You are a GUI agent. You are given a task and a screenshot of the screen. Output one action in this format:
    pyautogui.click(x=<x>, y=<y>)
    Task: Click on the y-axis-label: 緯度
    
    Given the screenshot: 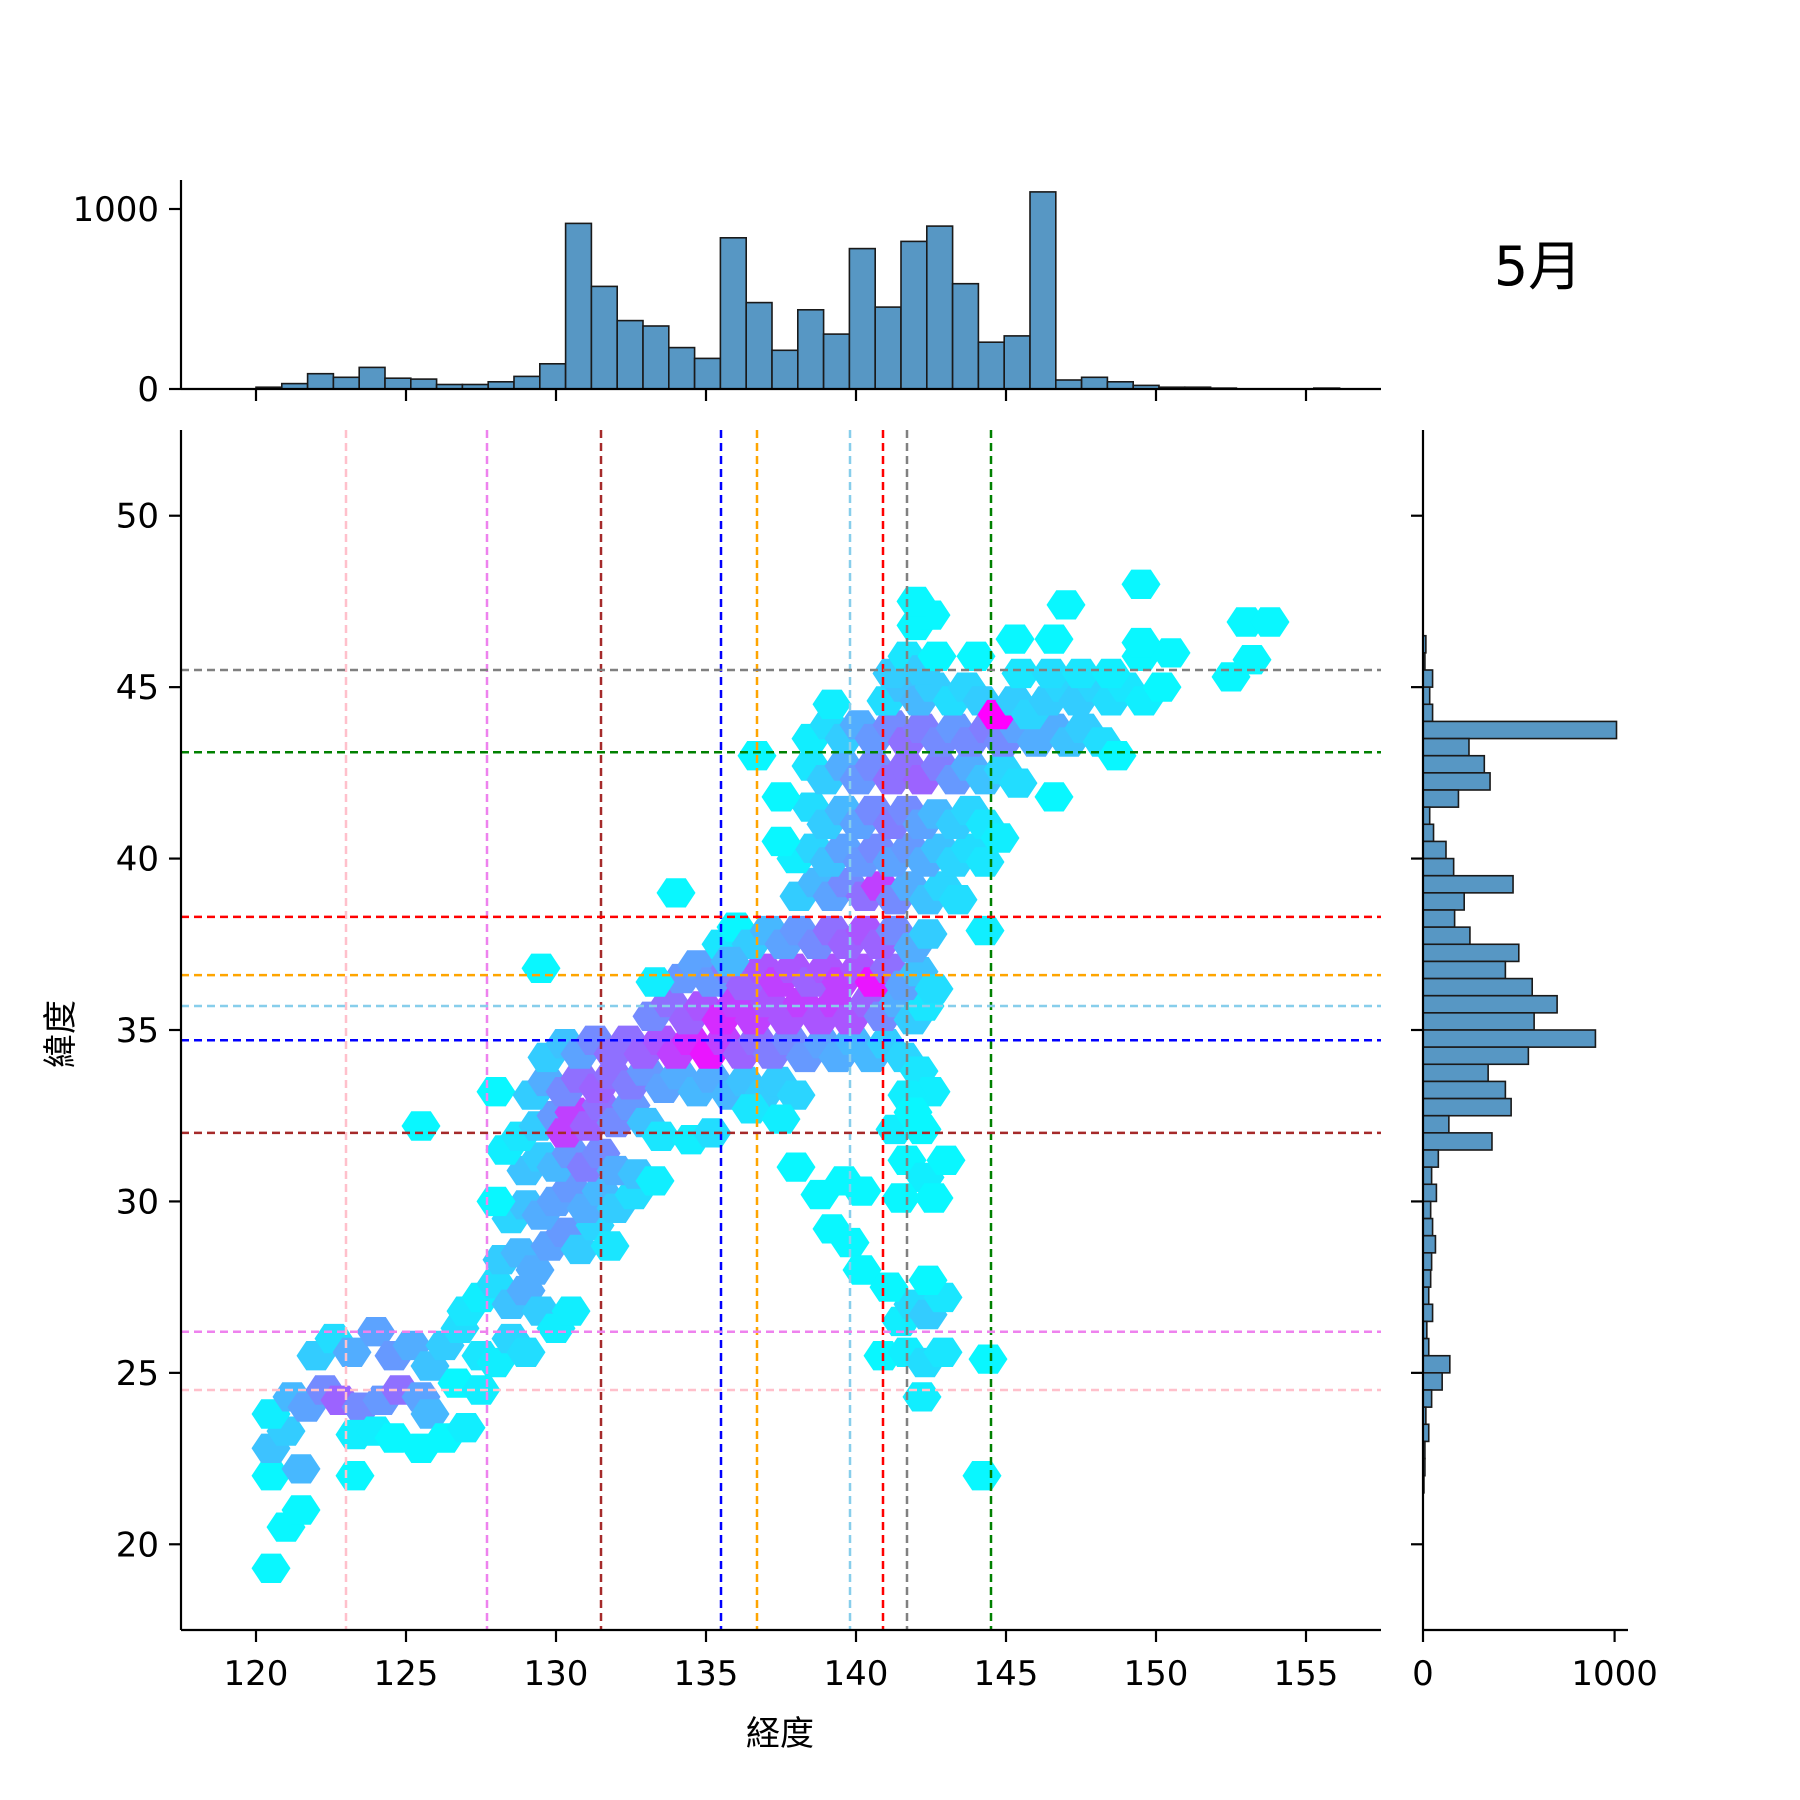 What is the action you would take?
    pyautogui.click(x=61, y=1034)
    